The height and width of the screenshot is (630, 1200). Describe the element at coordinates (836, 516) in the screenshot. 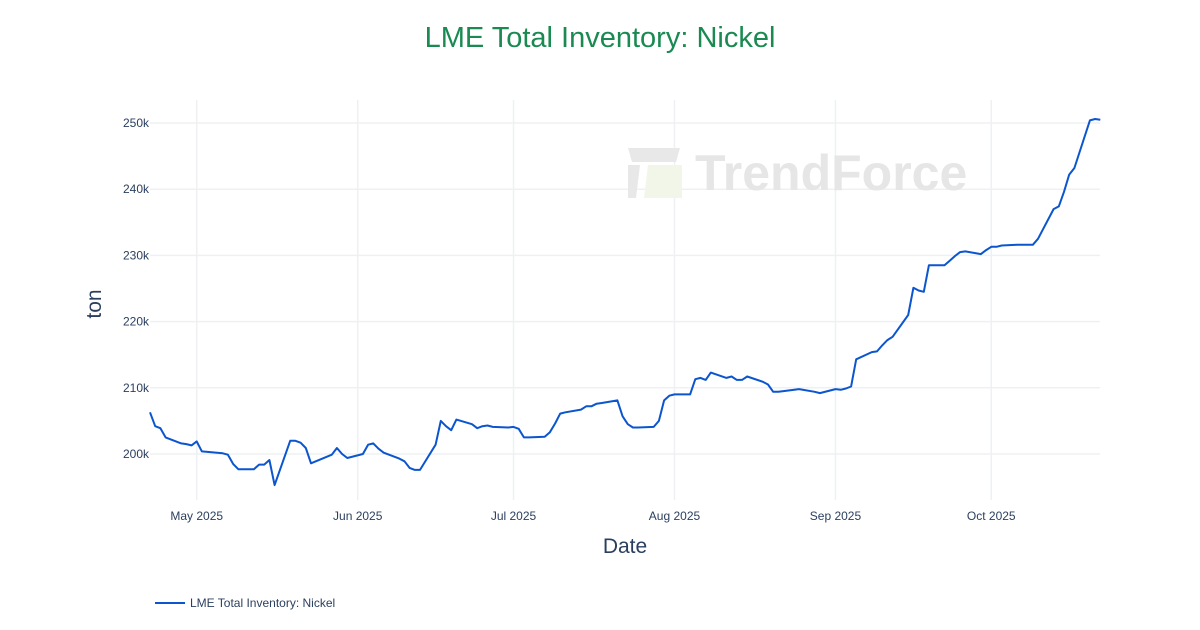

I see `x-tick-label: Sep 2025` at that location.